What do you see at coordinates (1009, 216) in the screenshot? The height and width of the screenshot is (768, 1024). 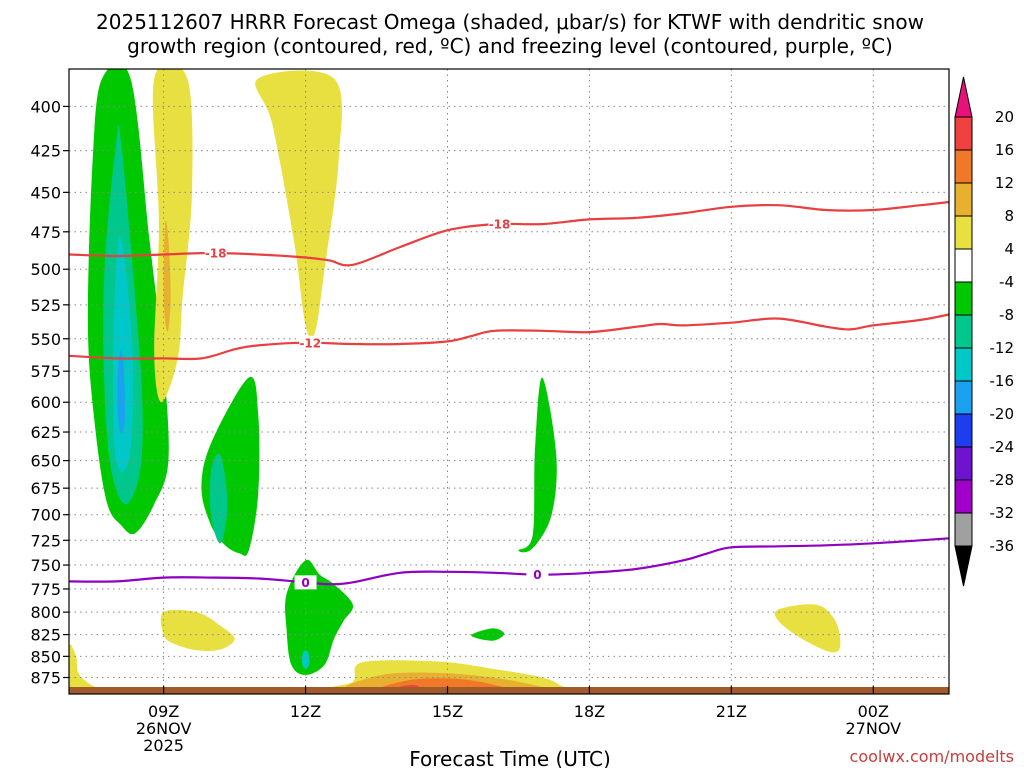 I see `colorbar-label: 8` at bounding box center [1009, 216].